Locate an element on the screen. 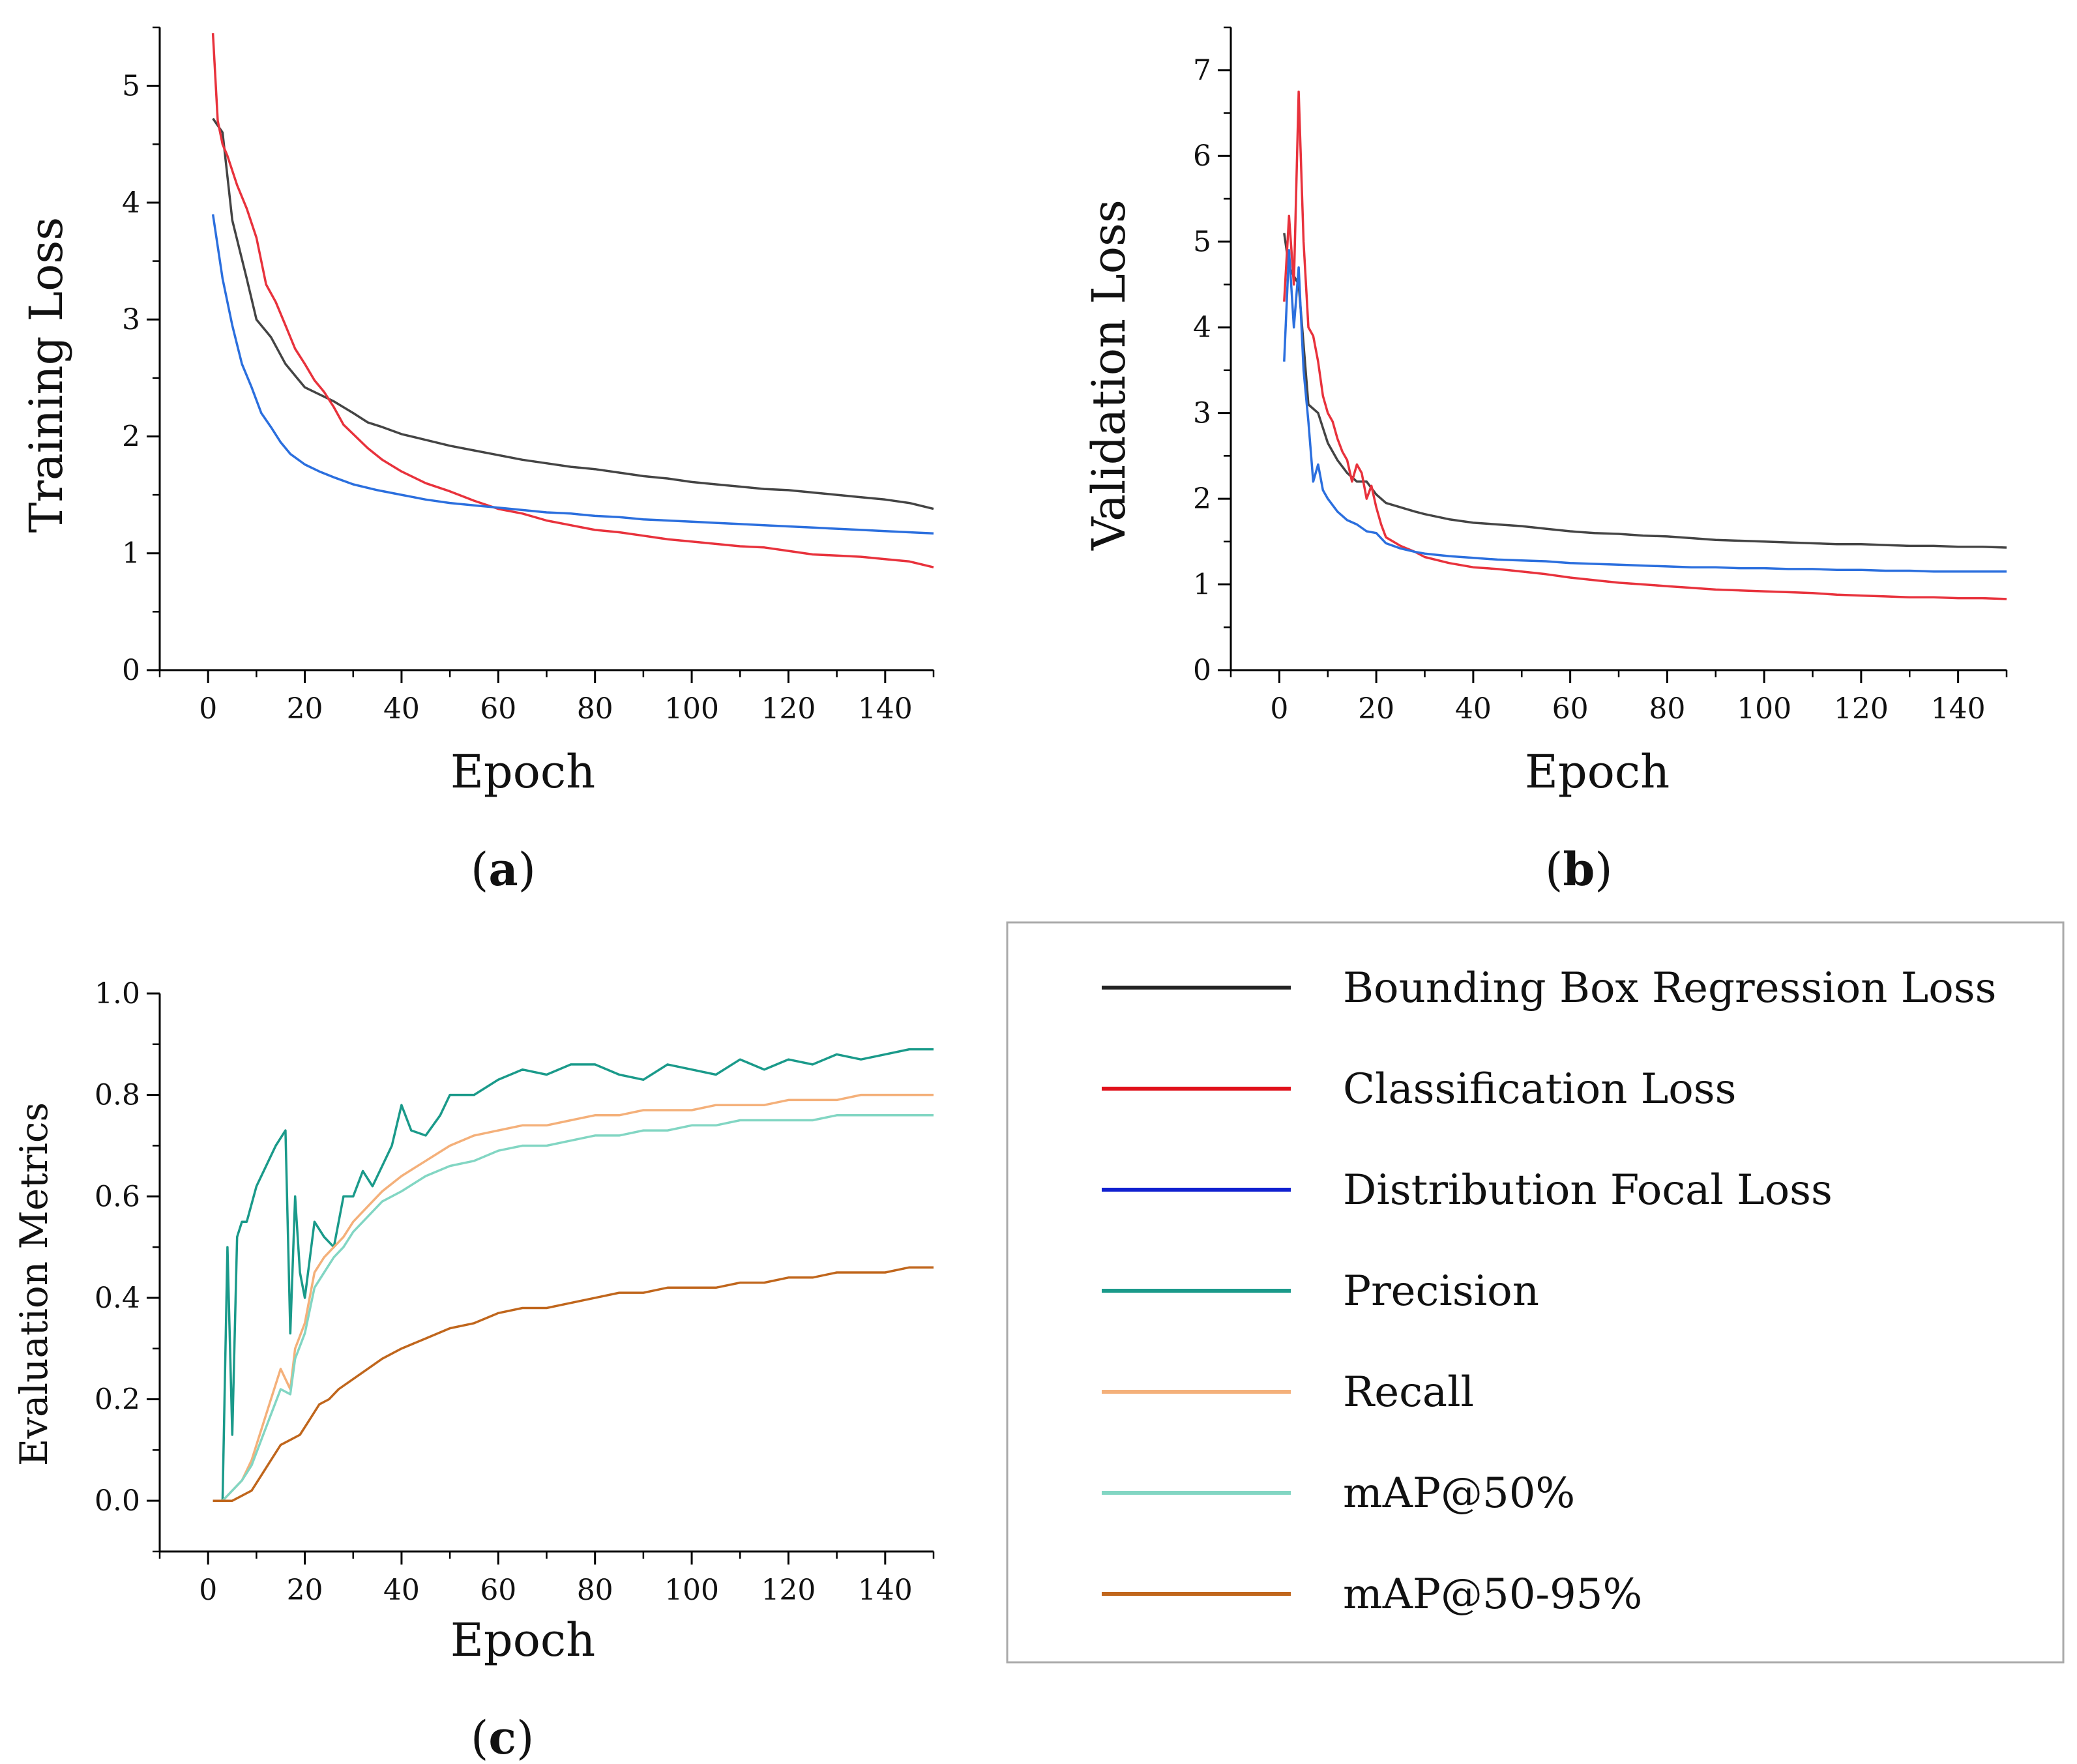 Image resolution: width=2077 pixels, height=1764 pixels. series-precision-line is located at coordinates (573, 1275).